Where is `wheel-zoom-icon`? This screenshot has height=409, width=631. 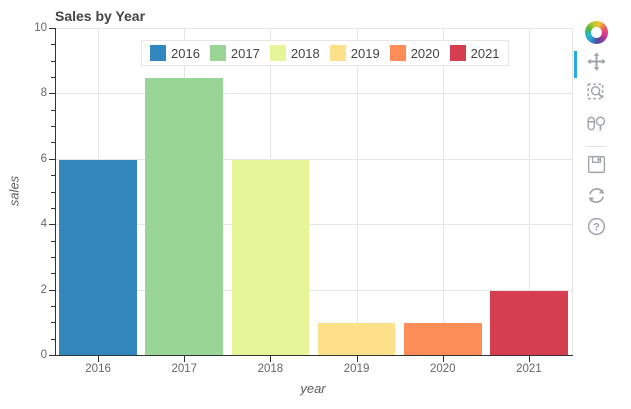 wheel-zoom-icon is located at coordinates (596, 126).